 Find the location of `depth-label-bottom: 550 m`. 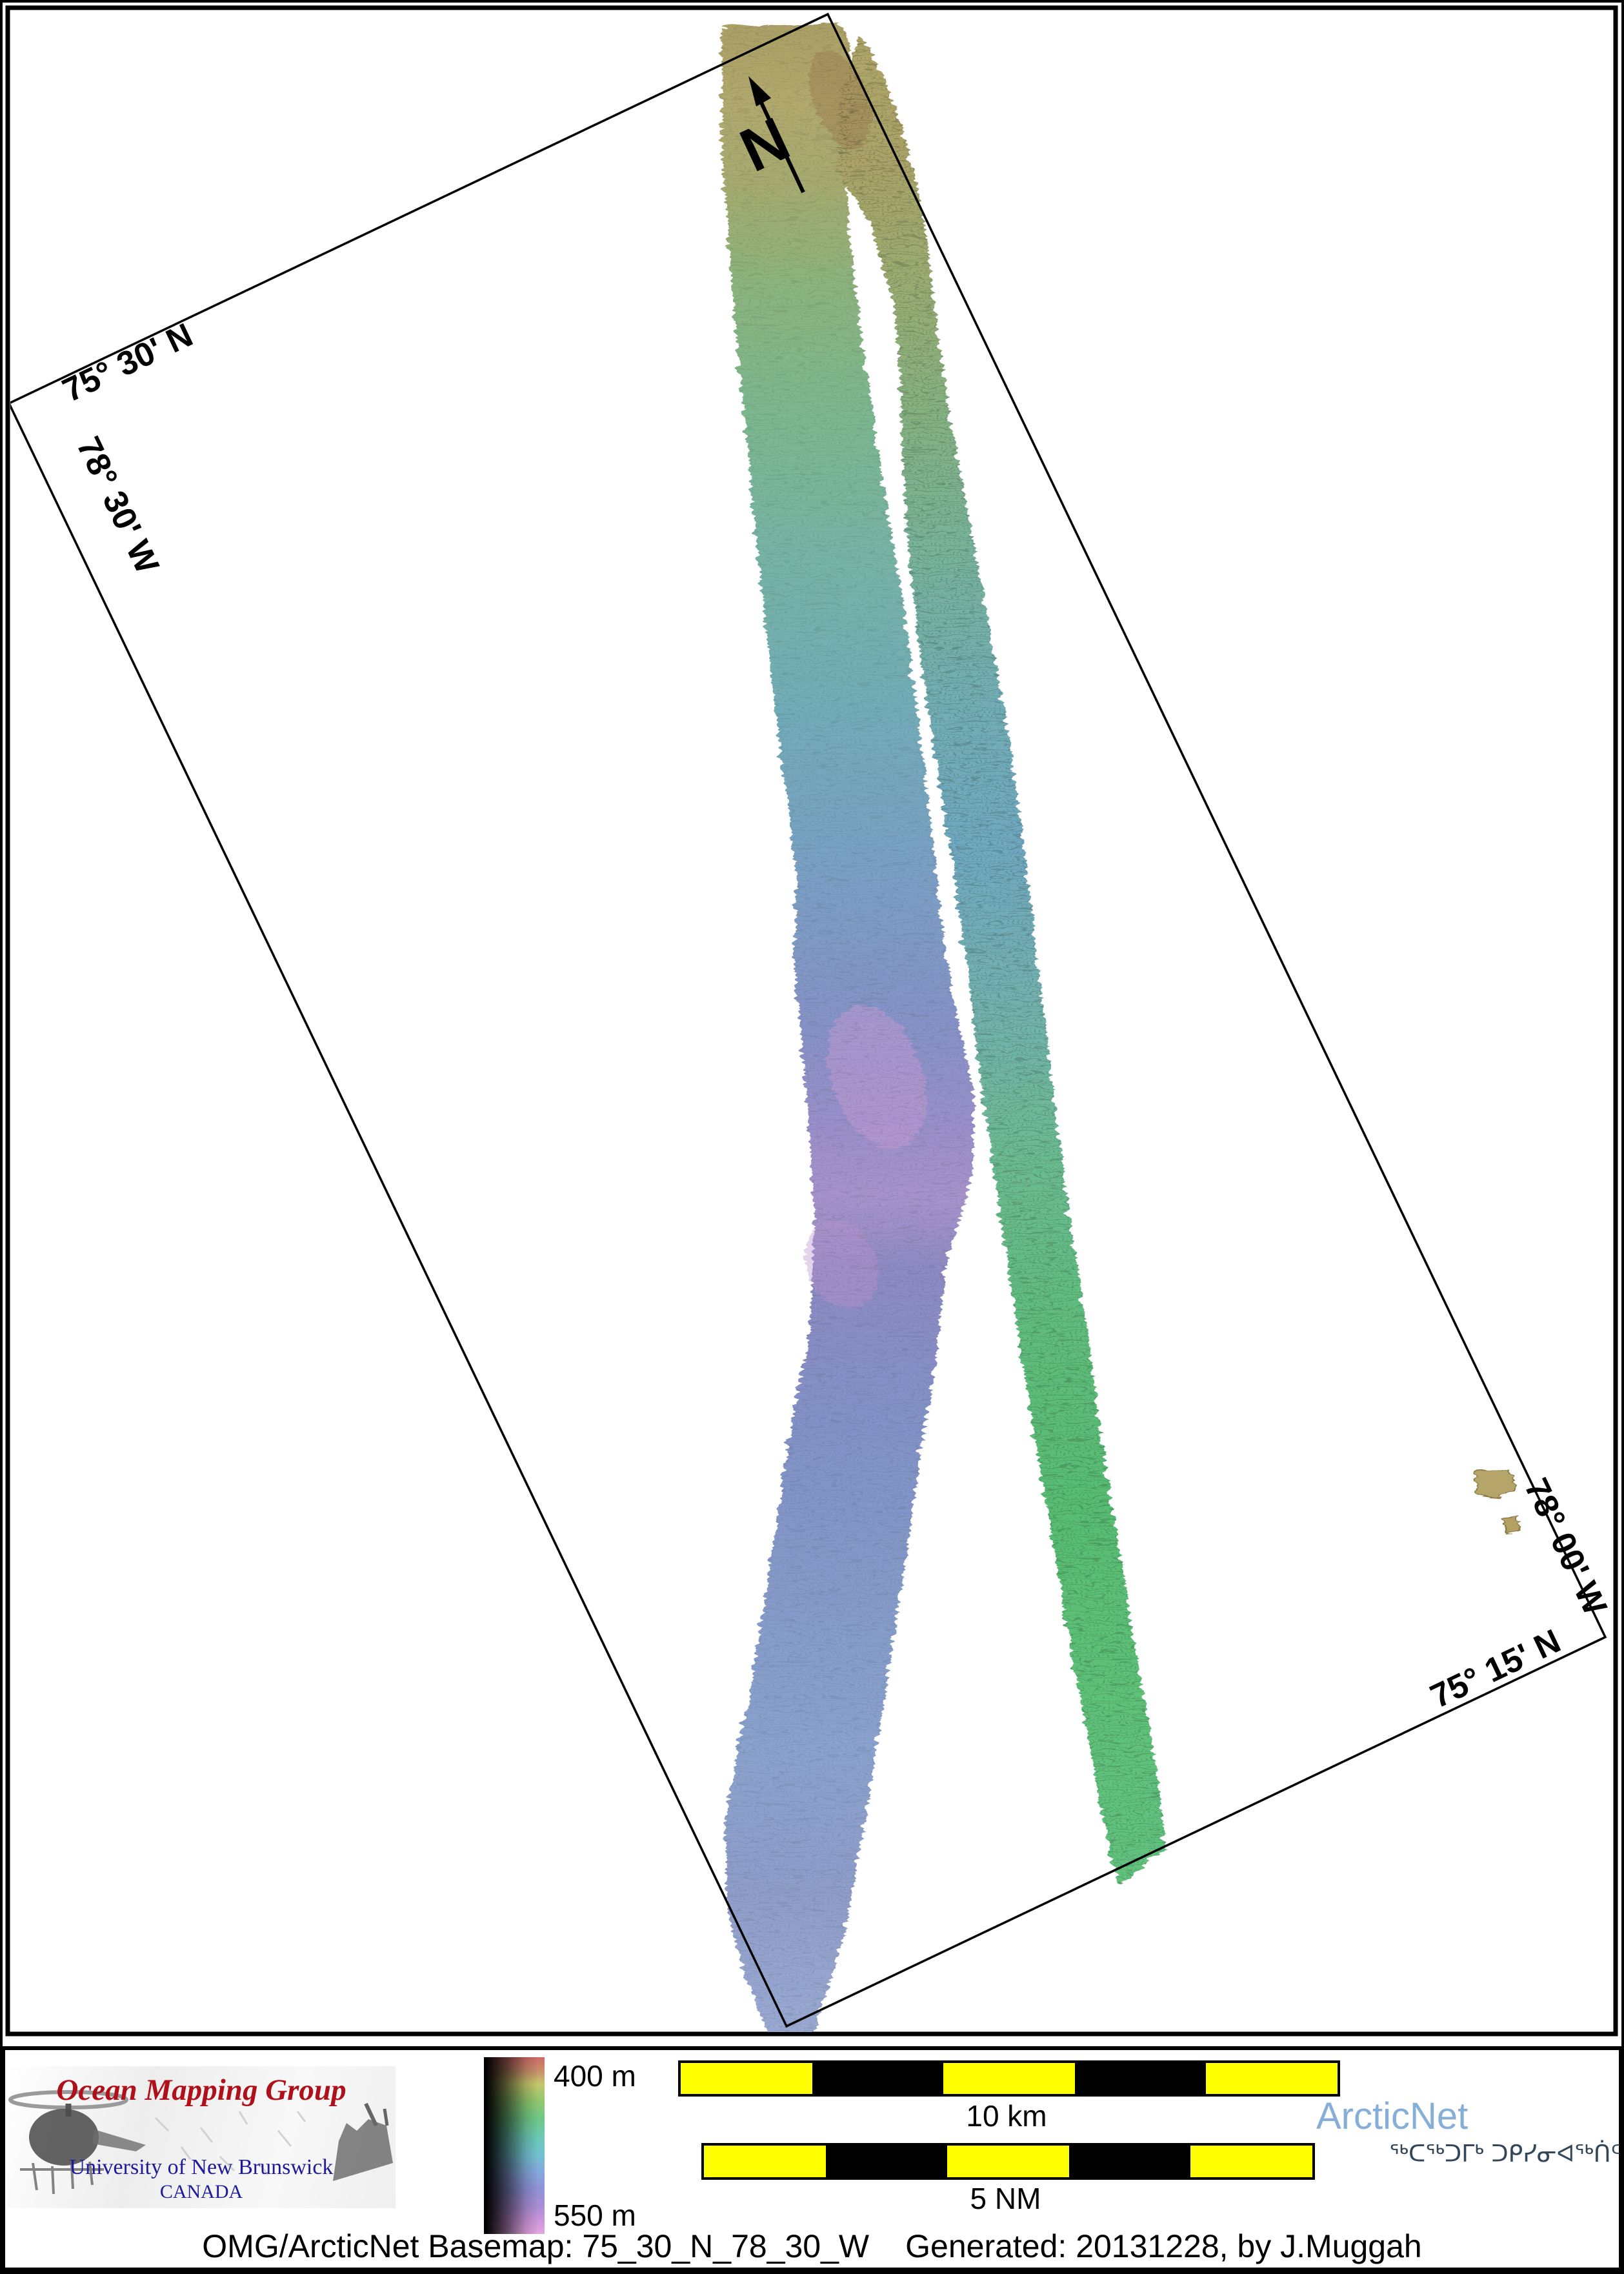

depth-label-bottom: 550 m is located at coordinates (595, 2215).